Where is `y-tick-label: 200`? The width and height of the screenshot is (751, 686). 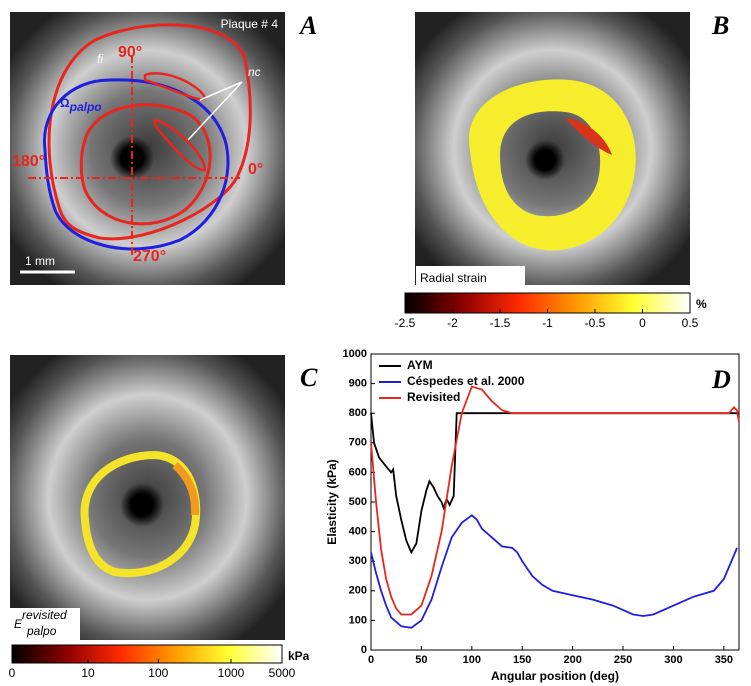
y-tick-label: 200 is located at coordinates (358, 591).